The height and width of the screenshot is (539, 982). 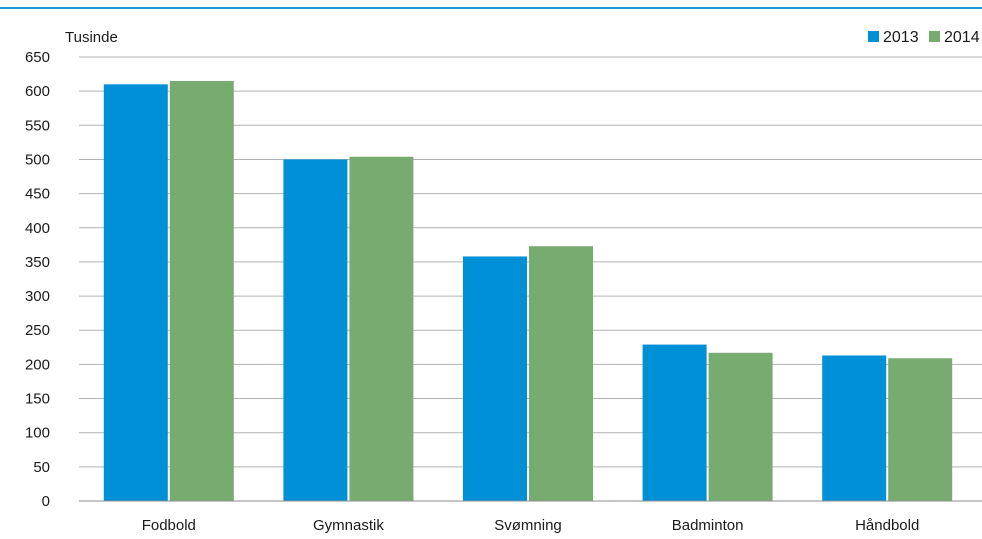 I want to click on y-tick-label: 600, so click(x=37, y=91).